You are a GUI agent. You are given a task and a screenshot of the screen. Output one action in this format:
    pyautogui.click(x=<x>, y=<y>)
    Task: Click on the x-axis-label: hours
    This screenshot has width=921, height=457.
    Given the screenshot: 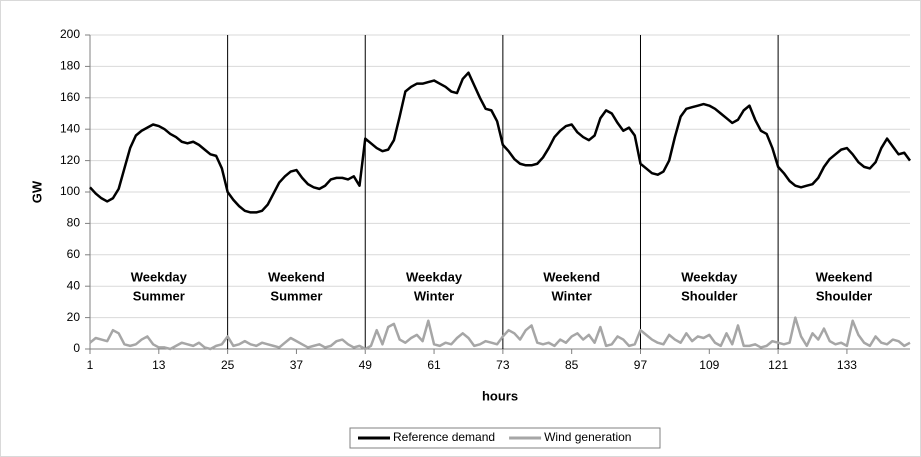 What is the action you would take?
    pyautogui.click(x=500, y=395)
    